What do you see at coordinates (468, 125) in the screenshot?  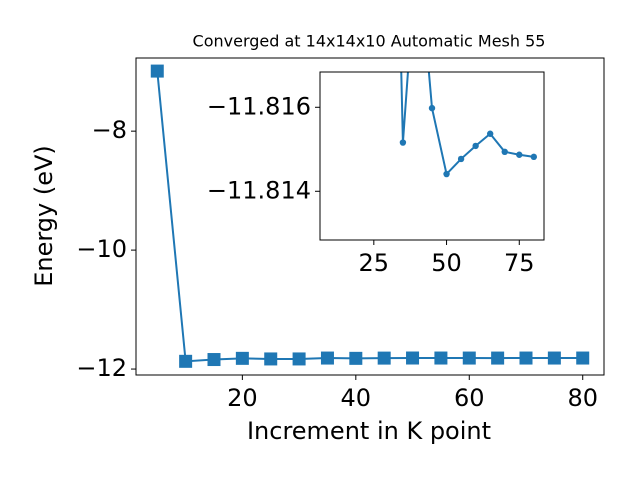 I see `plot-area` at bounding box center [468, 125].